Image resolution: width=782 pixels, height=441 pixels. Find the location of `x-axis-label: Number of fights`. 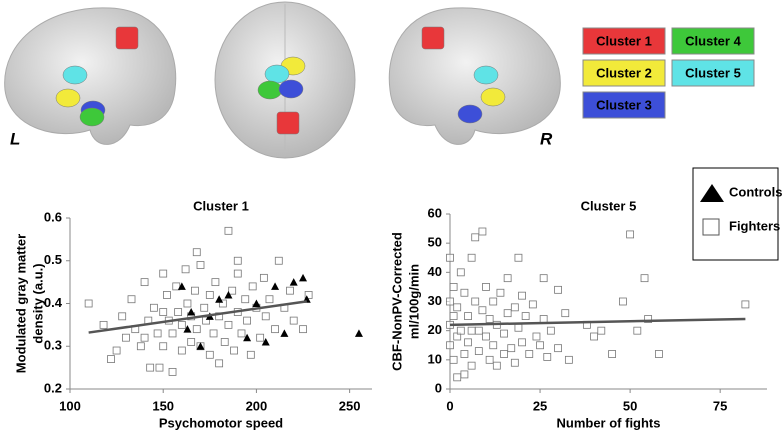

x-axis-label: Number of fights is located at coordinates (609, 422).